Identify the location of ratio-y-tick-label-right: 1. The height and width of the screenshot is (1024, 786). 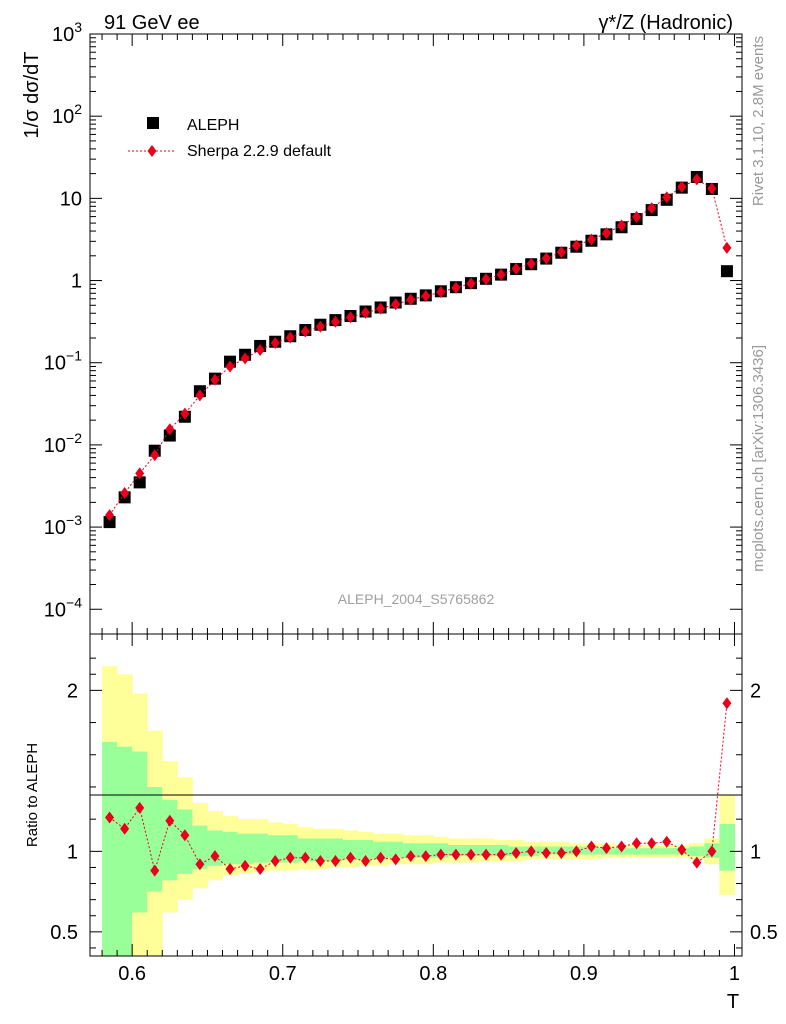
(755, 852).